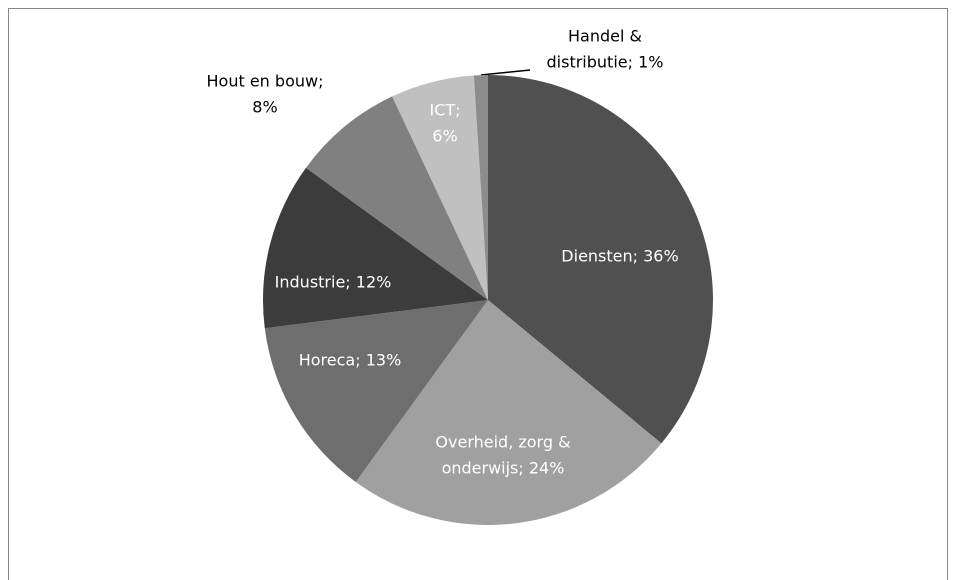 This screenshot has width=956, height=580. Describe the element at coordinates (605, 36) in the screenshot. I see `data-label: Handel &` at that location.